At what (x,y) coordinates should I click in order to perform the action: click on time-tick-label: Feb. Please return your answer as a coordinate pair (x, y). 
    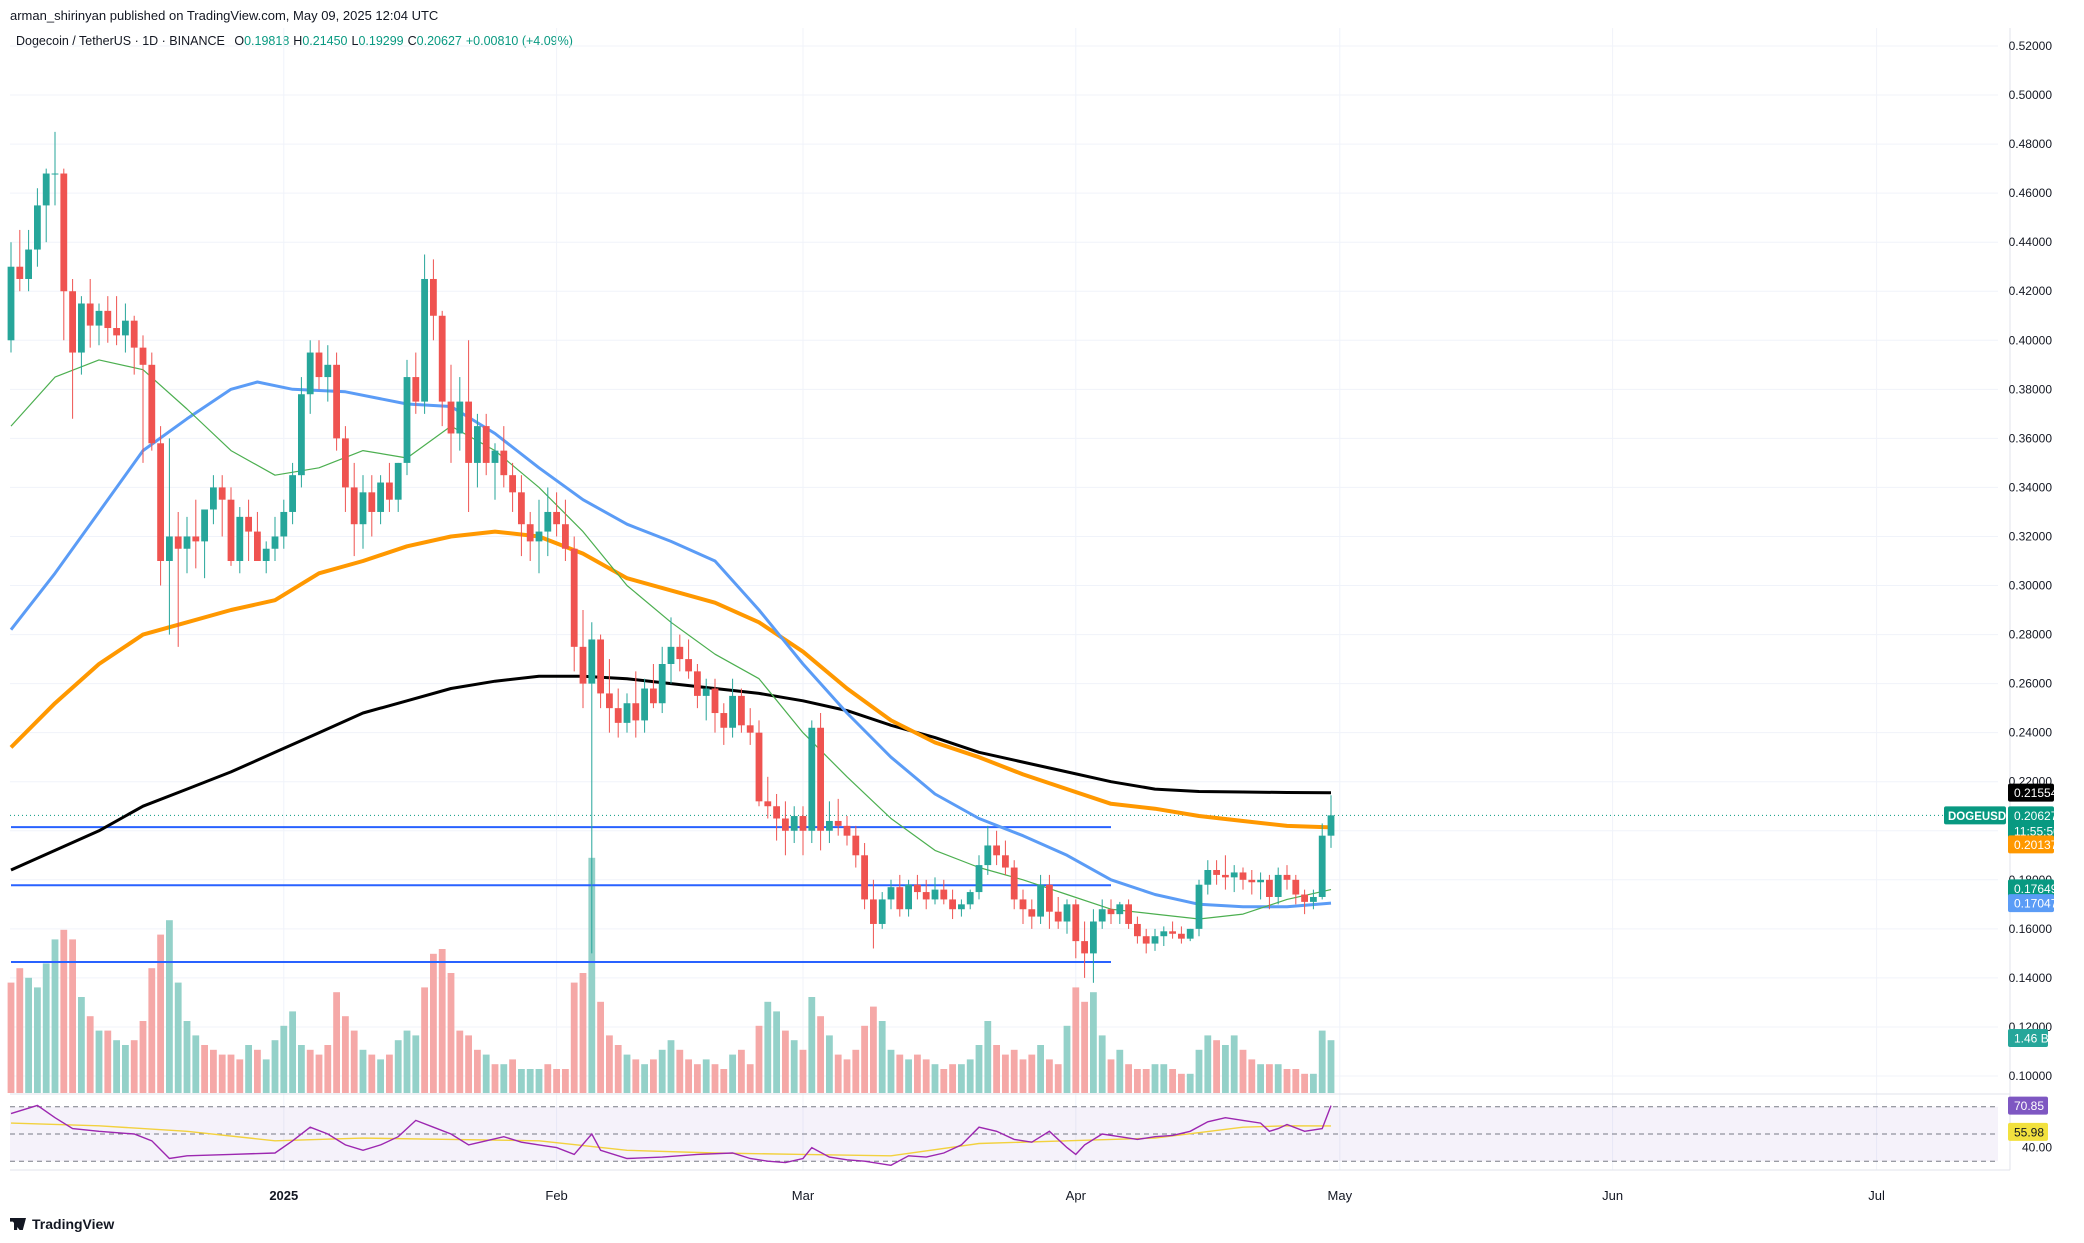
    Looking at the image, I should click on (556, 1195).